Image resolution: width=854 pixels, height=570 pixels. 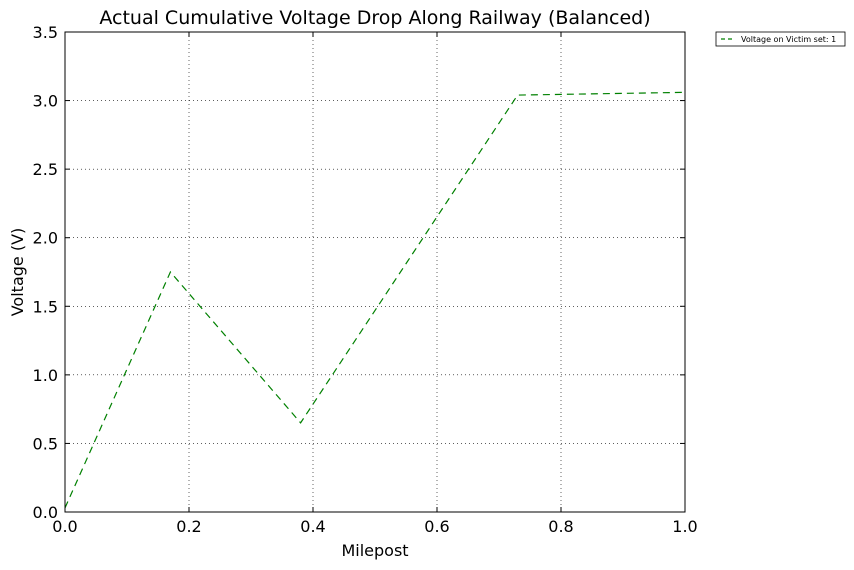 What do you see at coordinates (188, 526) in the screenshot?
I see `x-tick-label: 0.2` at bounding box center [188, 526].